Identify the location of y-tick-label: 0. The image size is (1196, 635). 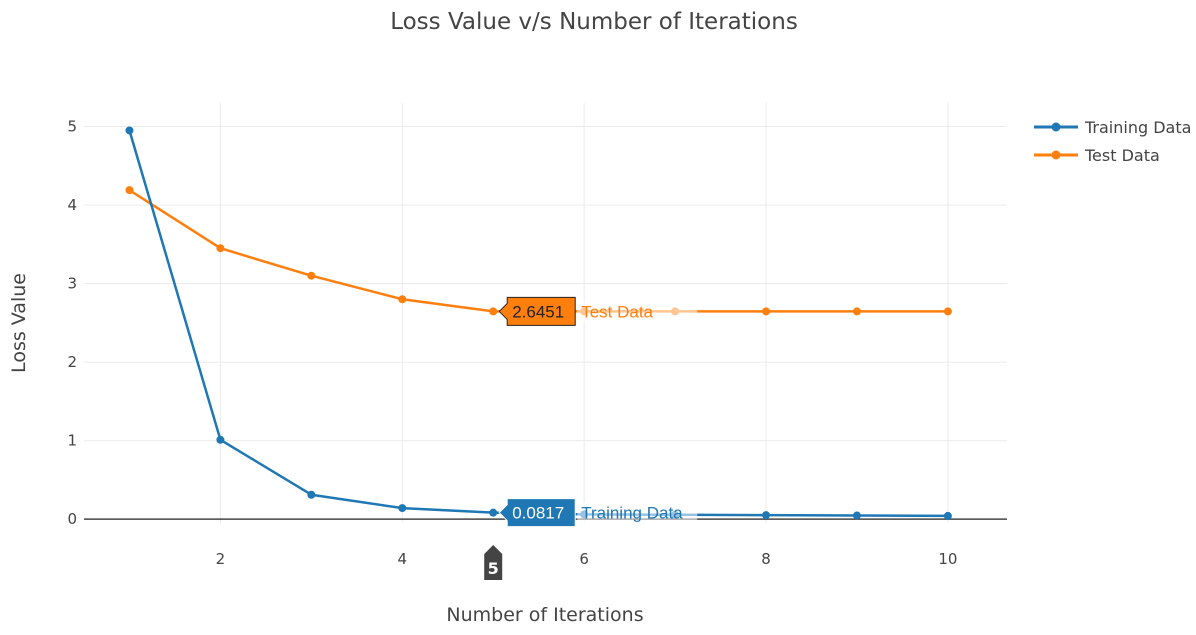
(72, 519).